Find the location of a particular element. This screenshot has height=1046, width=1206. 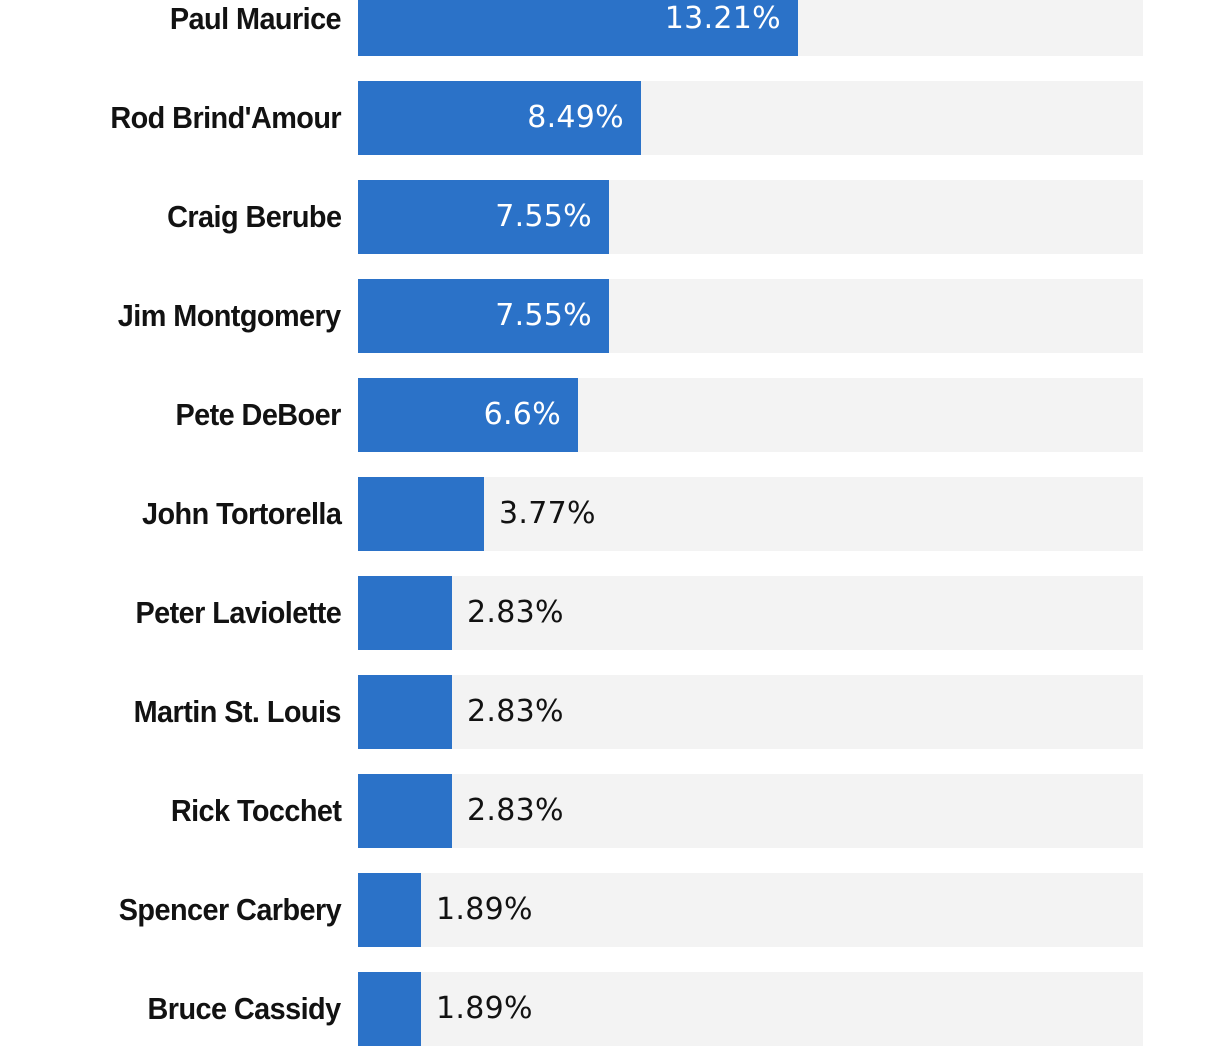

category-label: John Tortorella is located at coordinates (241, 513).